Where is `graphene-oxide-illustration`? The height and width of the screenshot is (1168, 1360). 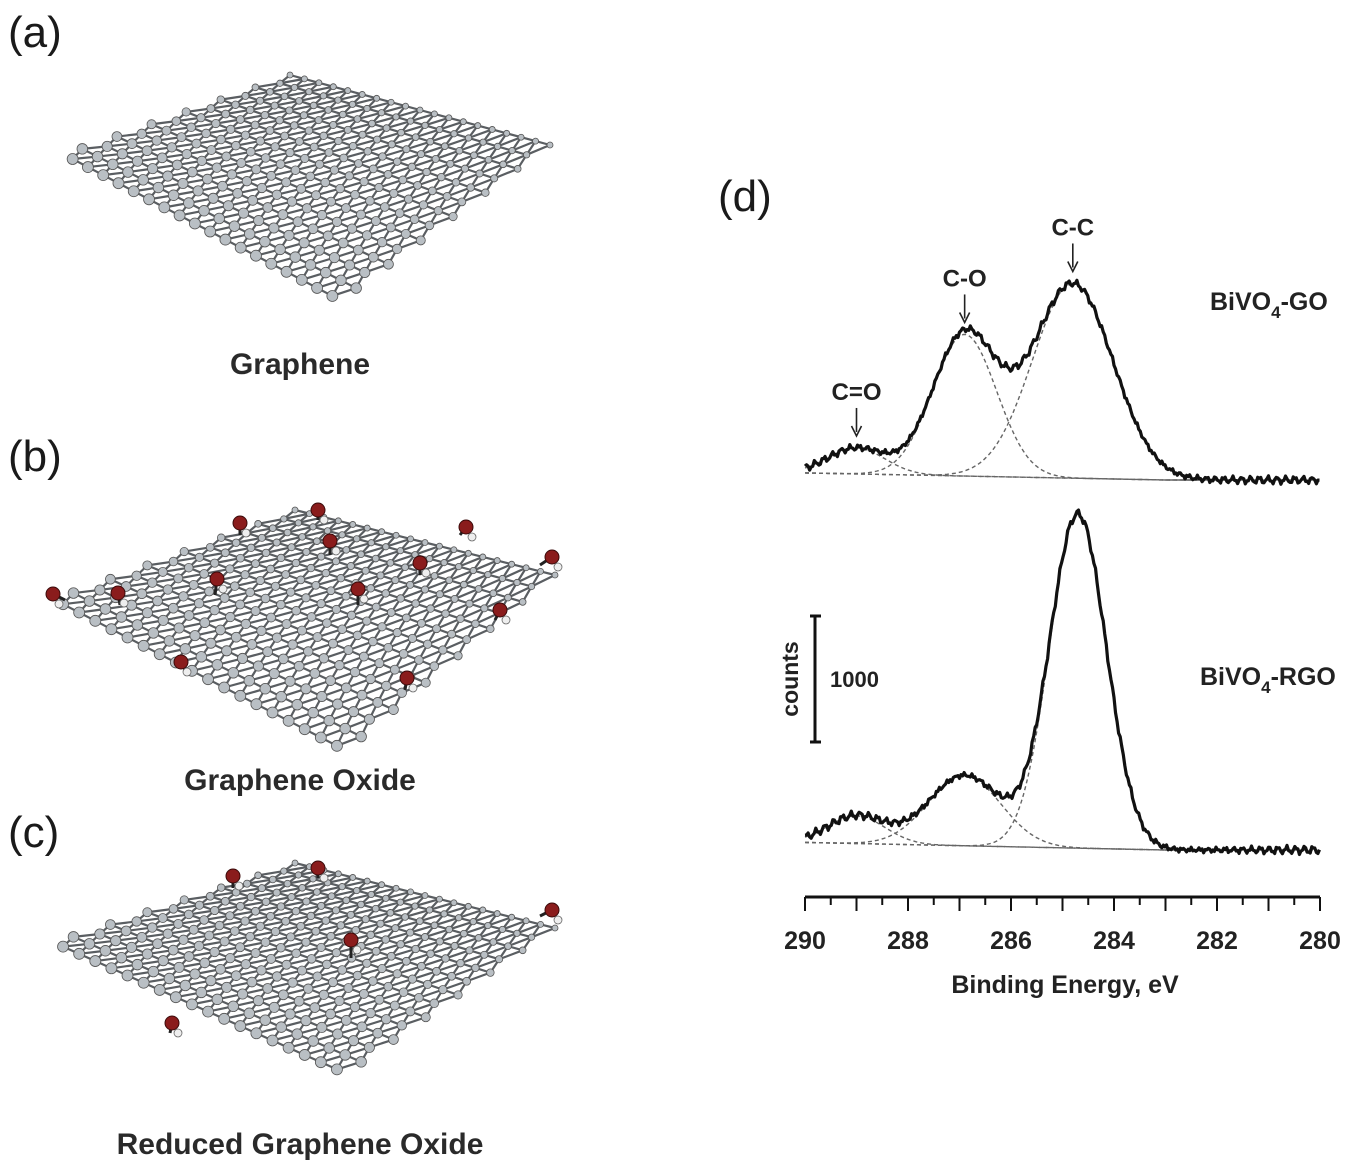
graphene-oxide-illustration is located at coordinates (304, 627).